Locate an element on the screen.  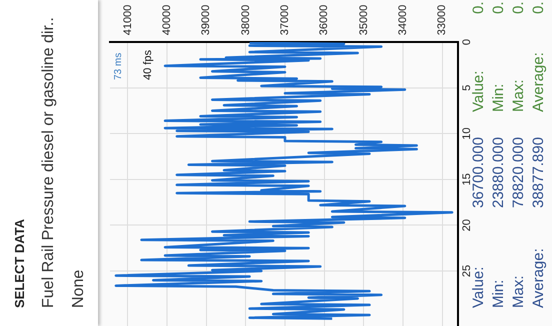
x-tick-label: 35000 is located at coordinates (364, 20).